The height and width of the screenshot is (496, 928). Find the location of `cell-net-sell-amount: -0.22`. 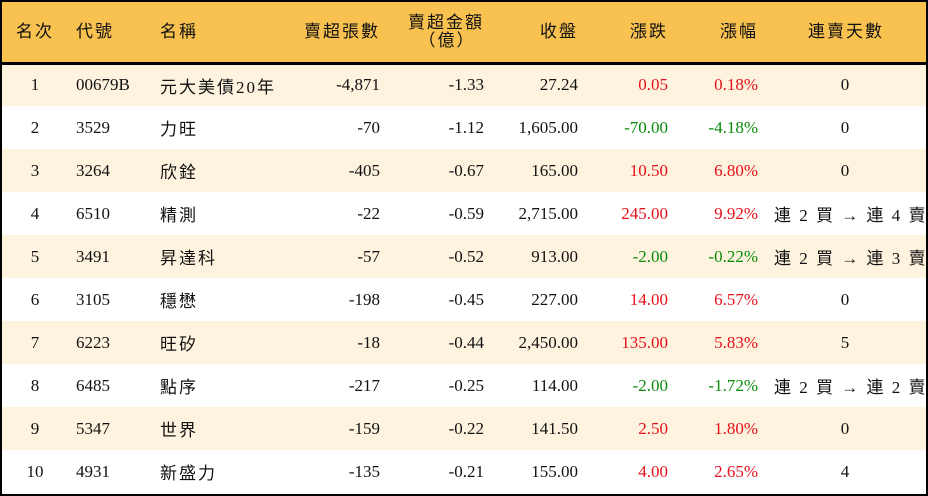

cell-net-sell-amount: -0.22 is located at coordinates (466, 428).